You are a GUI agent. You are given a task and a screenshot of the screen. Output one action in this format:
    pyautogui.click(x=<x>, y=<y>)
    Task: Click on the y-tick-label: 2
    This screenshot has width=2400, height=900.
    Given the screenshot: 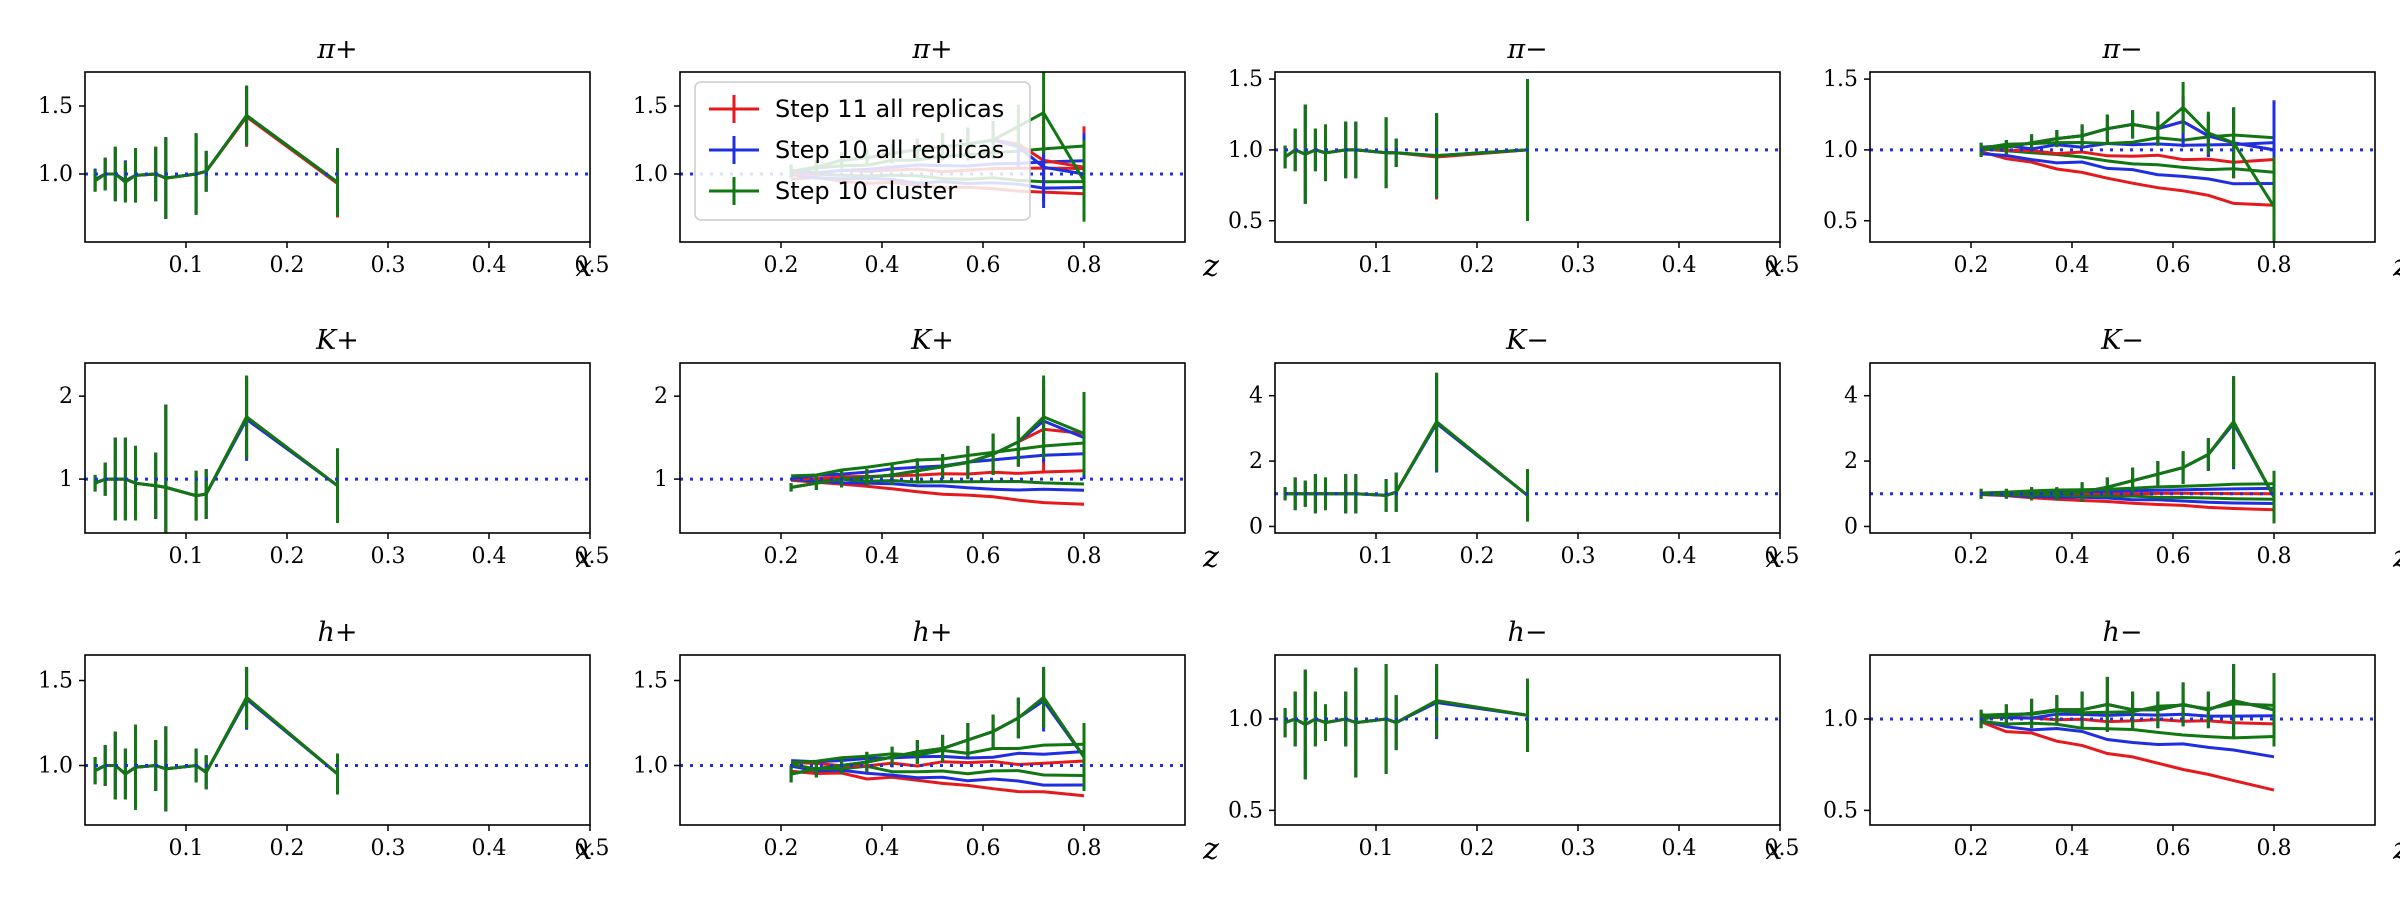 What is the action you would take?
    pyautogui.click(x=1256, y=461)
    